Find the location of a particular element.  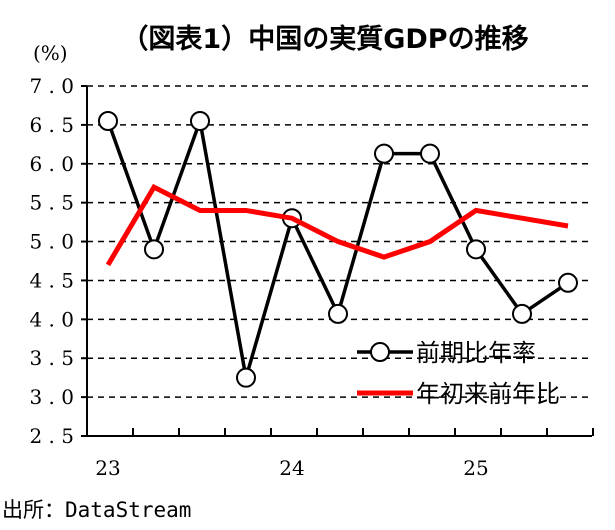

y-axis-unit: (%) is located at coordinates (50, 53).